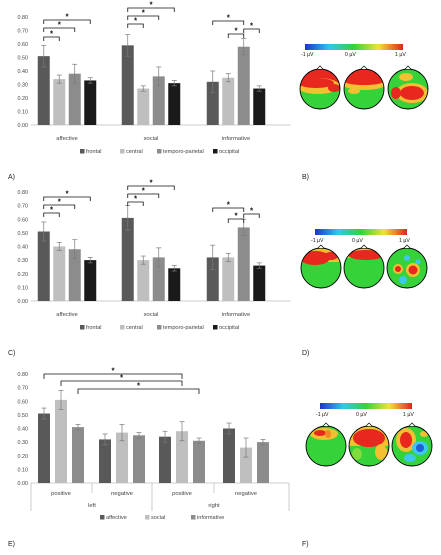  Describe the element at coordinates (94, 328) in the screenshot. I see `legend-label-c: frontal` at that location.